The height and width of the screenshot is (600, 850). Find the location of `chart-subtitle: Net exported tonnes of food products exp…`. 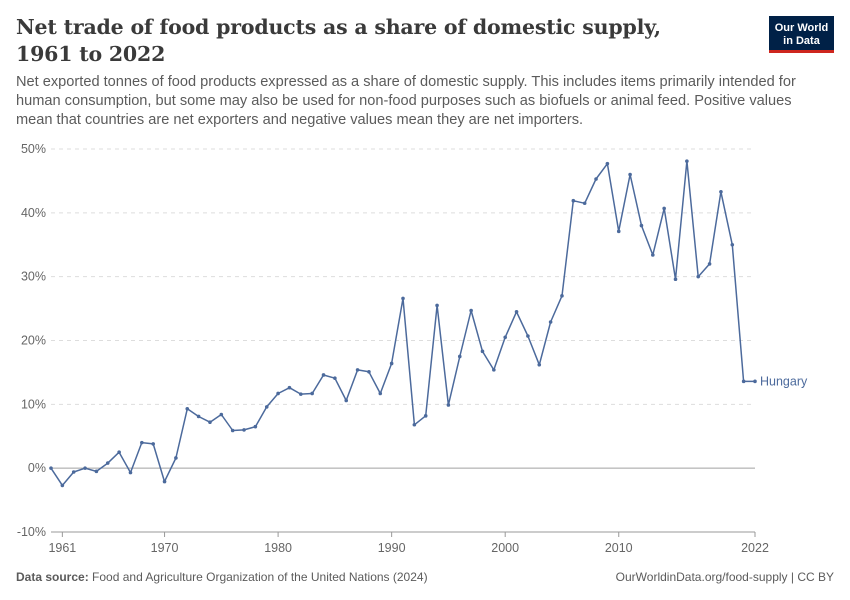

chart-subtitle: Net exported tonnes of food products exp… is located at coordinates (406, 101).